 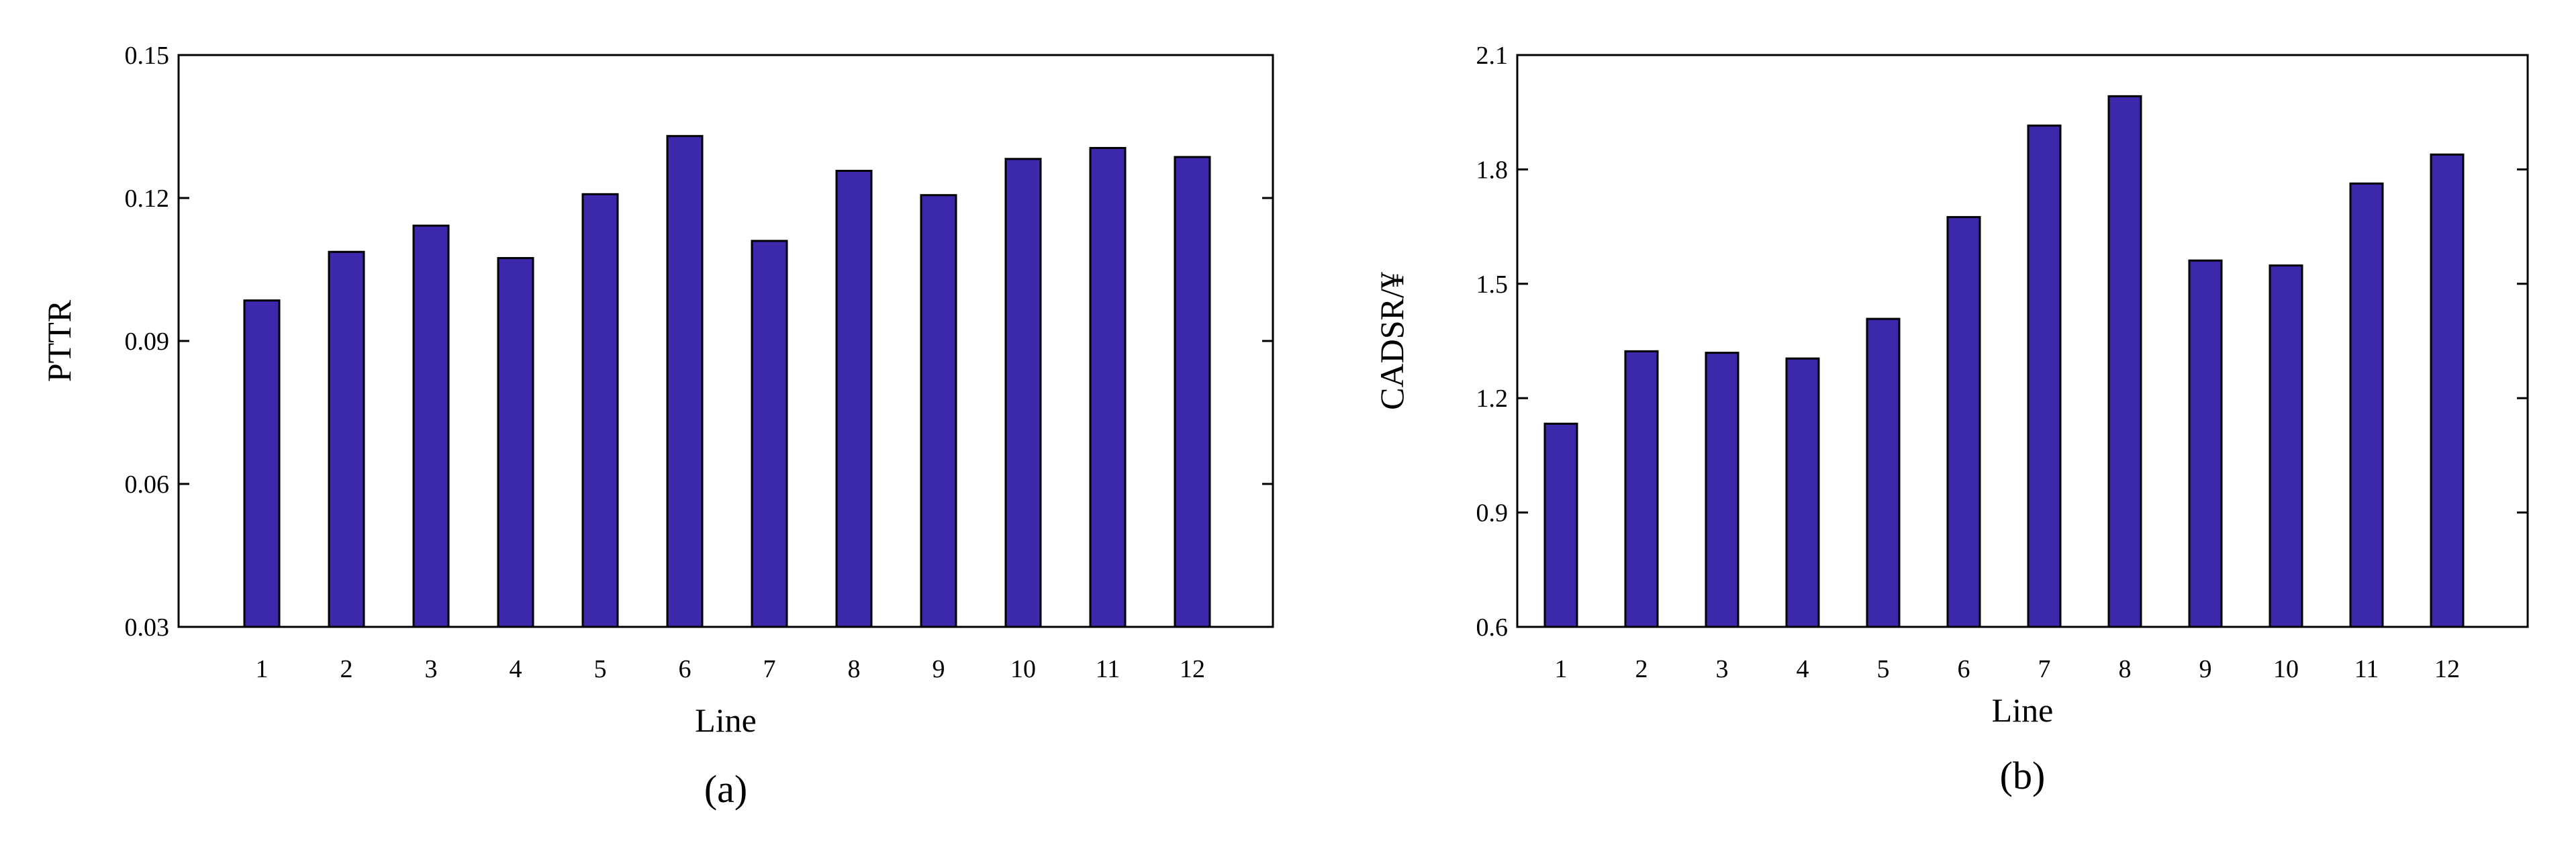 I want to click on panel-a-caption: (a), so click(x=725, y=789).